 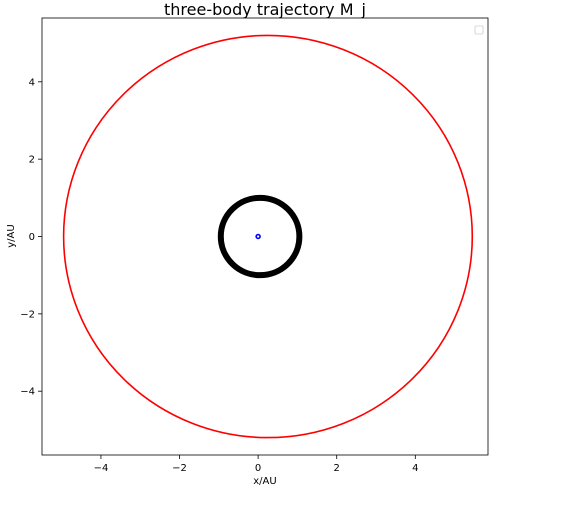 I want to click on x-tick-label: 2, so click(x=337, y=468).